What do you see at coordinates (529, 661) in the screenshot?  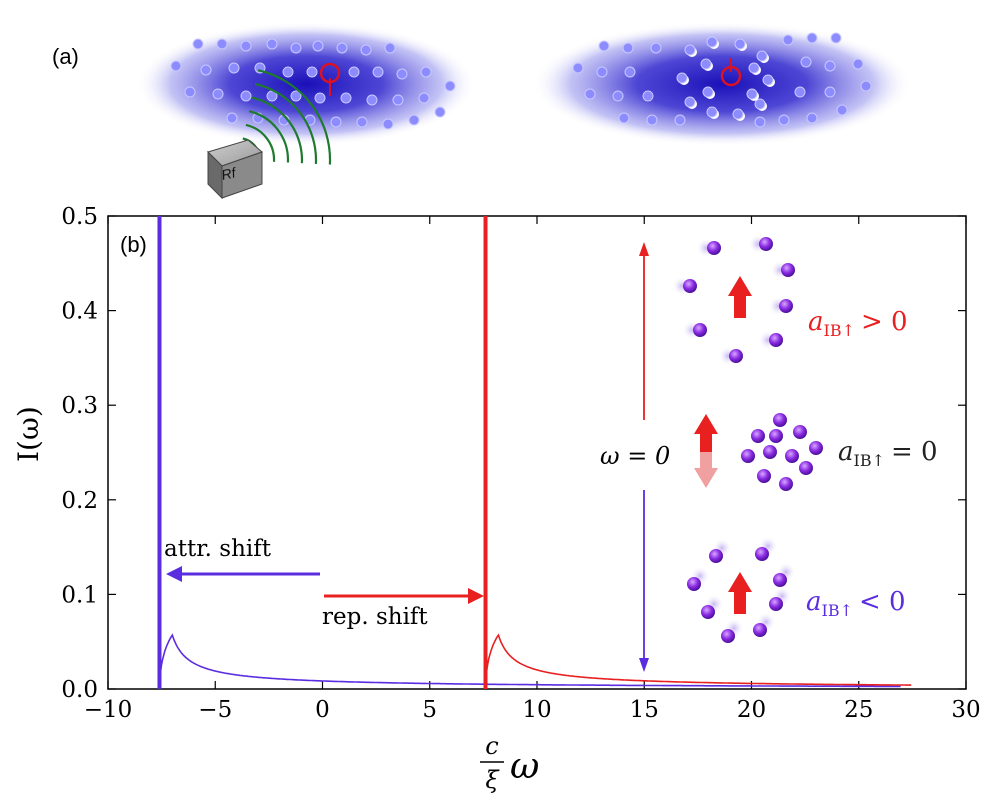 I see `attractive-spectrum-line` at bounding box center [529, 661].